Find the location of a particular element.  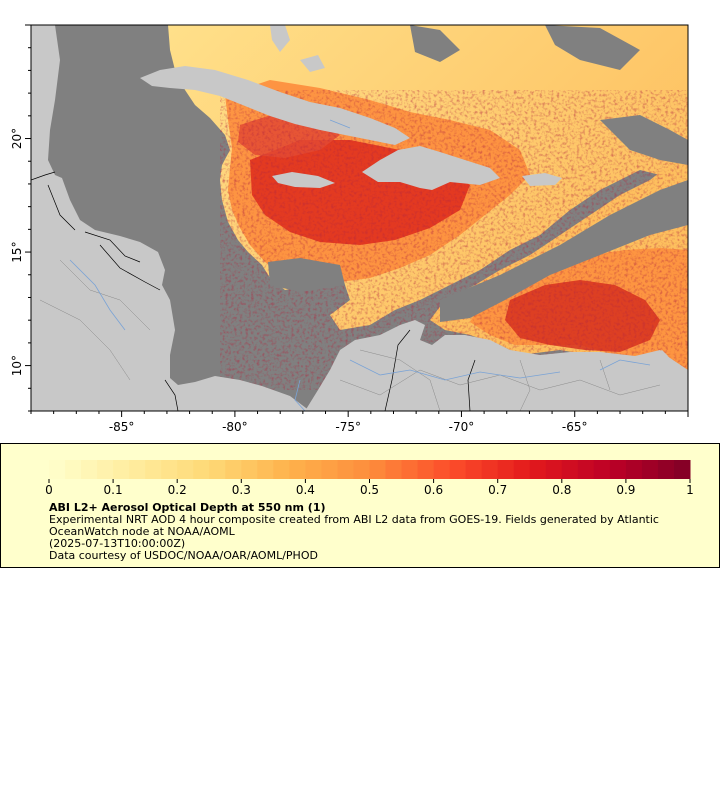

colorbar-cells is located at coordinates (370, 469).